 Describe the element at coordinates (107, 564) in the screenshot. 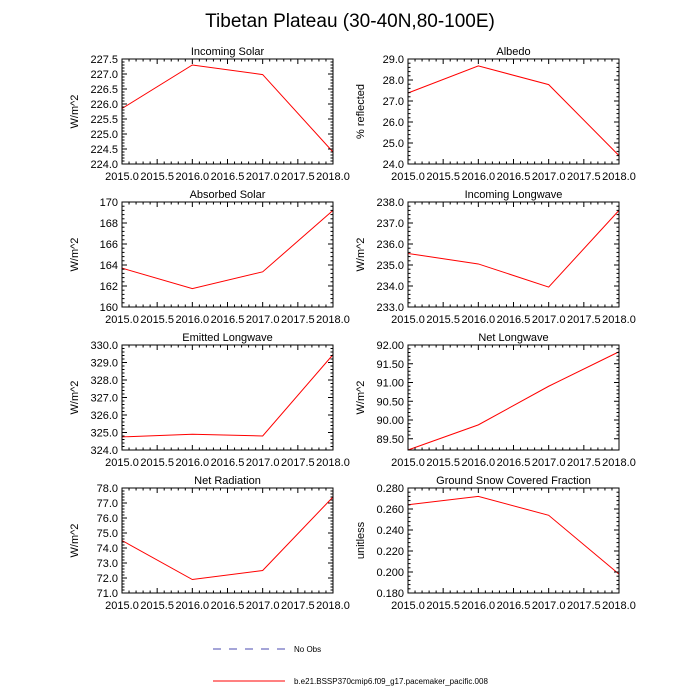

I see `net-radiation-ytick-label: 73.0` at that location.